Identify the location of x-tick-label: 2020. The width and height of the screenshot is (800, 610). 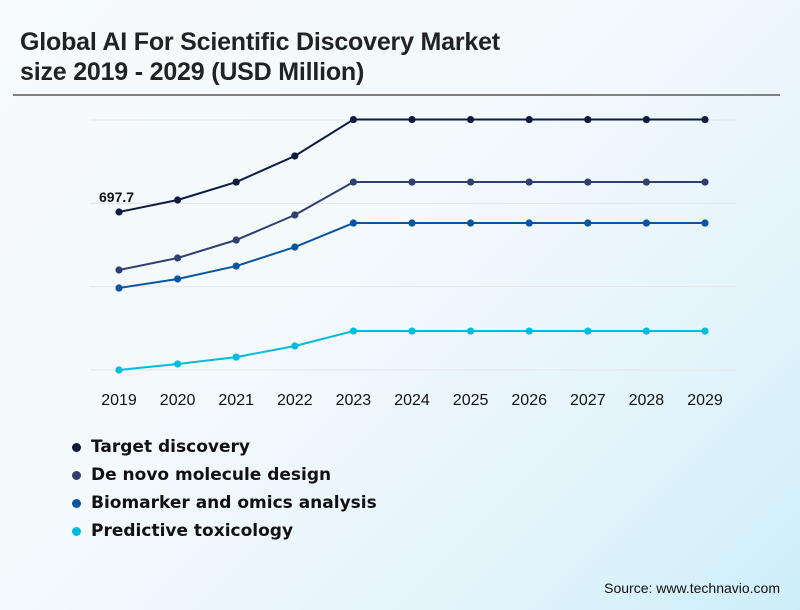
(178, 400).